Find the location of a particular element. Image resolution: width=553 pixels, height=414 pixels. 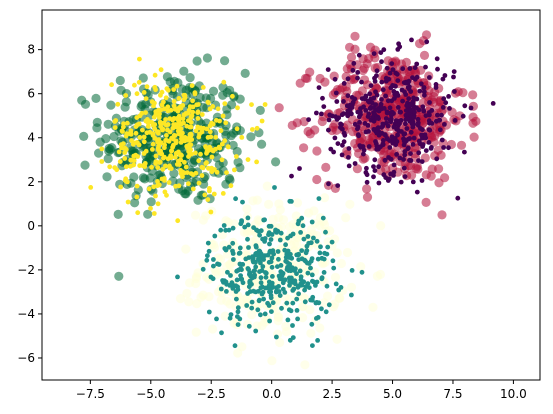

x-tick-label: 2.5 is located at coordinates (332, 394).